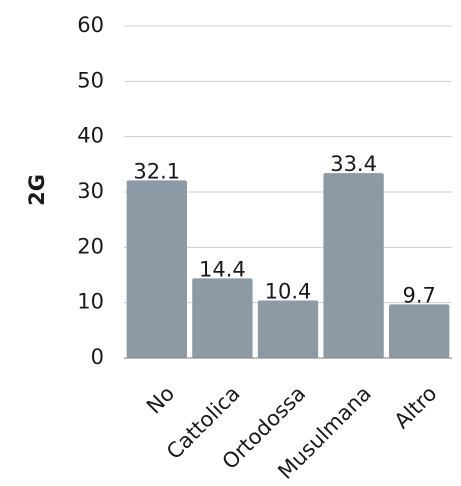 The width and height of the screenshot is (461, 486). What do you see at coordinates (416, 407) in the screenshot?
I see `x-tick-label: Altro` at bounding box center [416, 407].